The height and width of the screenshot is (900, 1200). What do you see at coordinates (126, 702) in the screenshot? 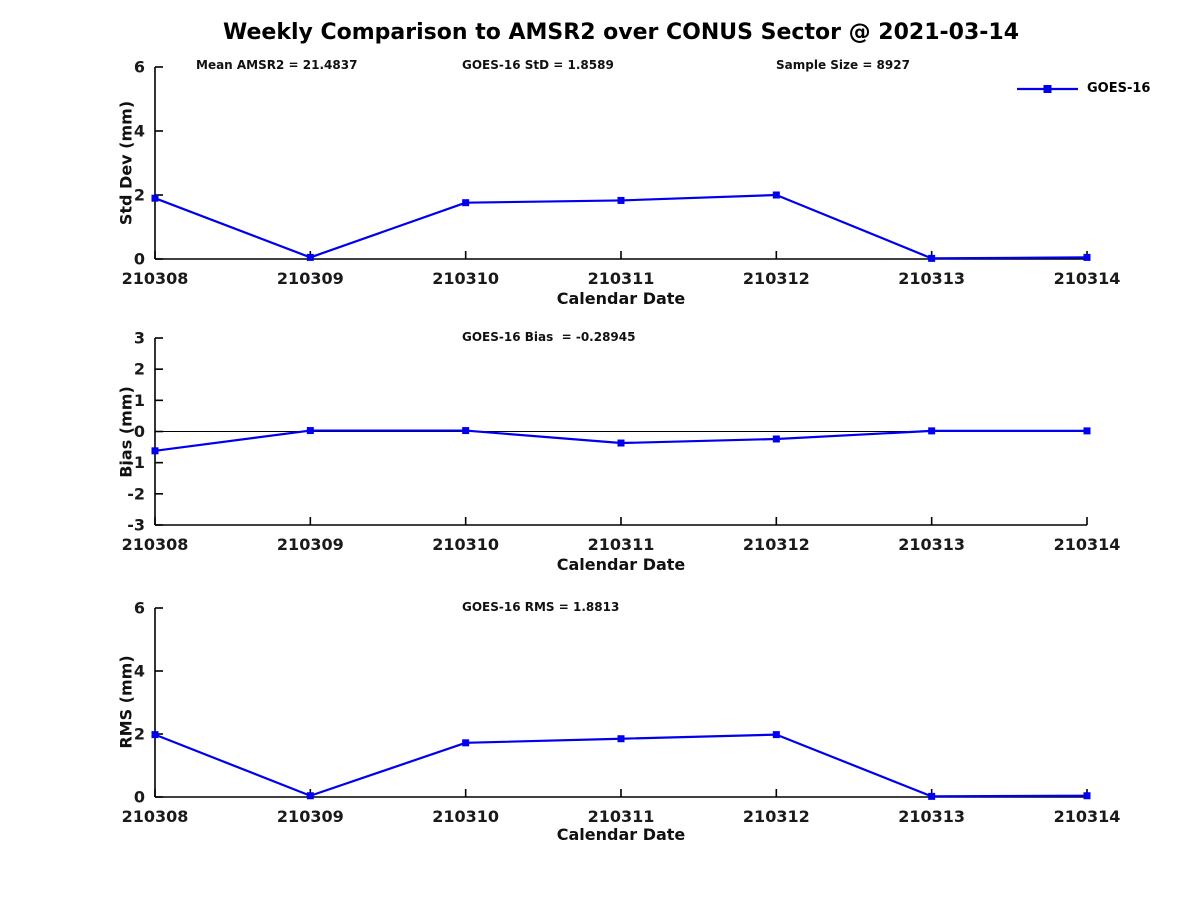
I see `y-axis-label-rms: RMS (mm)` at bounding box center [126, 702].